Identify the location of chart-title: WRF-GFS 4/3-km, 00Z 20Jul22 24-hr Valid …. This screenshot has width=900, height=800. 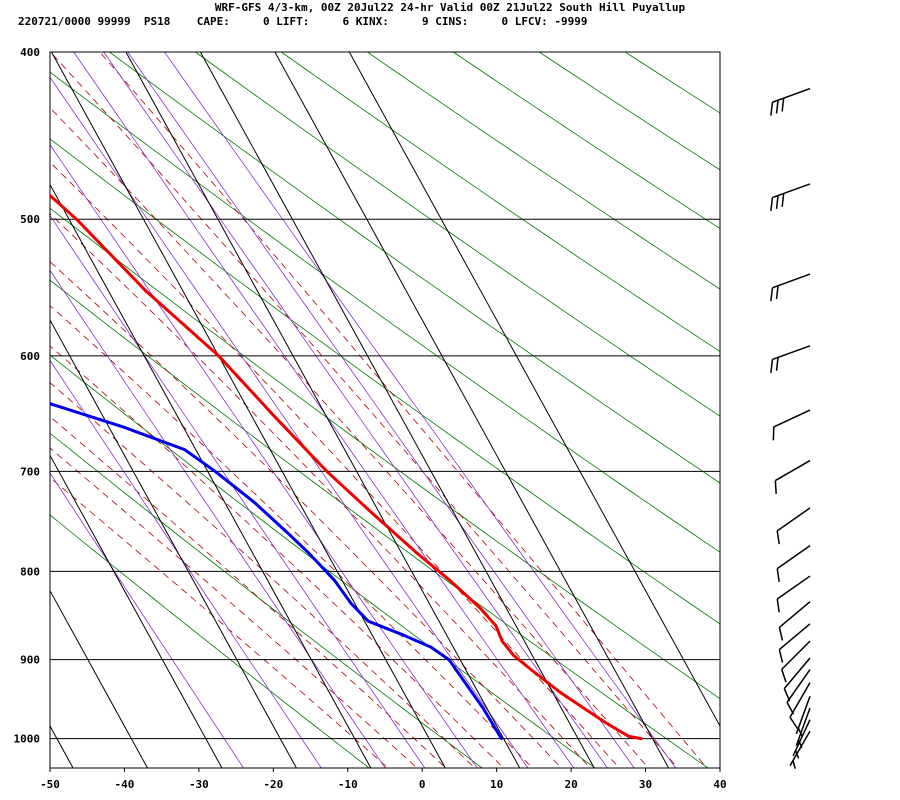
(450, 7).